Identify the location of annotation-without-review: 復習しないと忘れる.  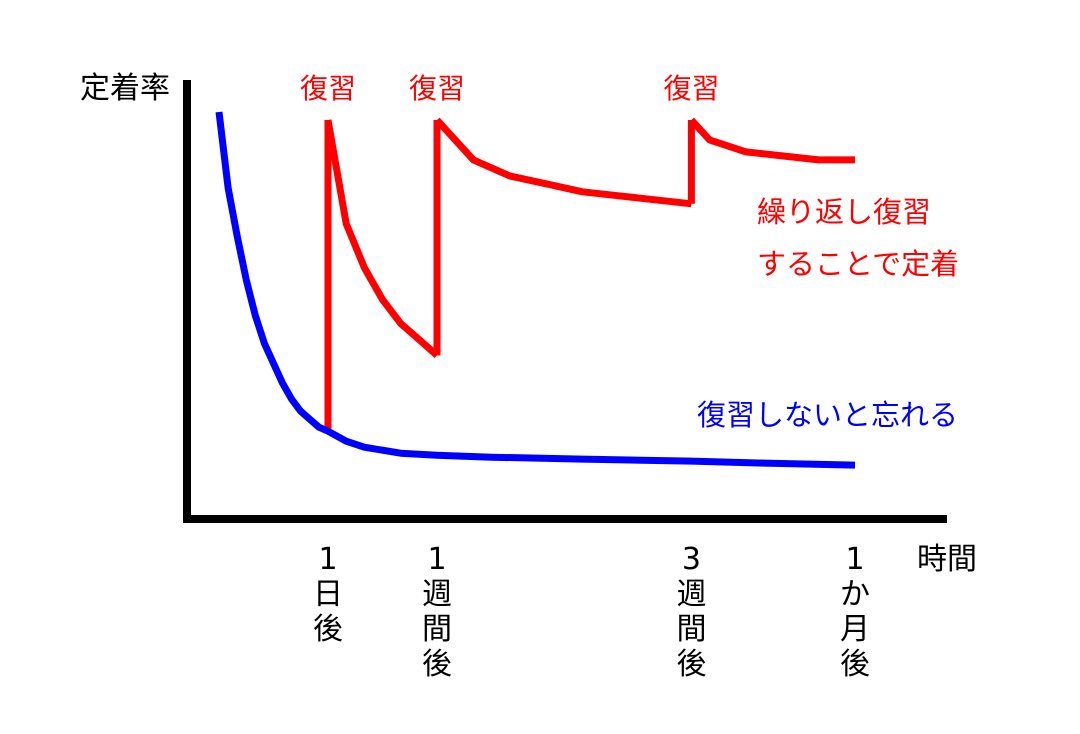
(827, 415).